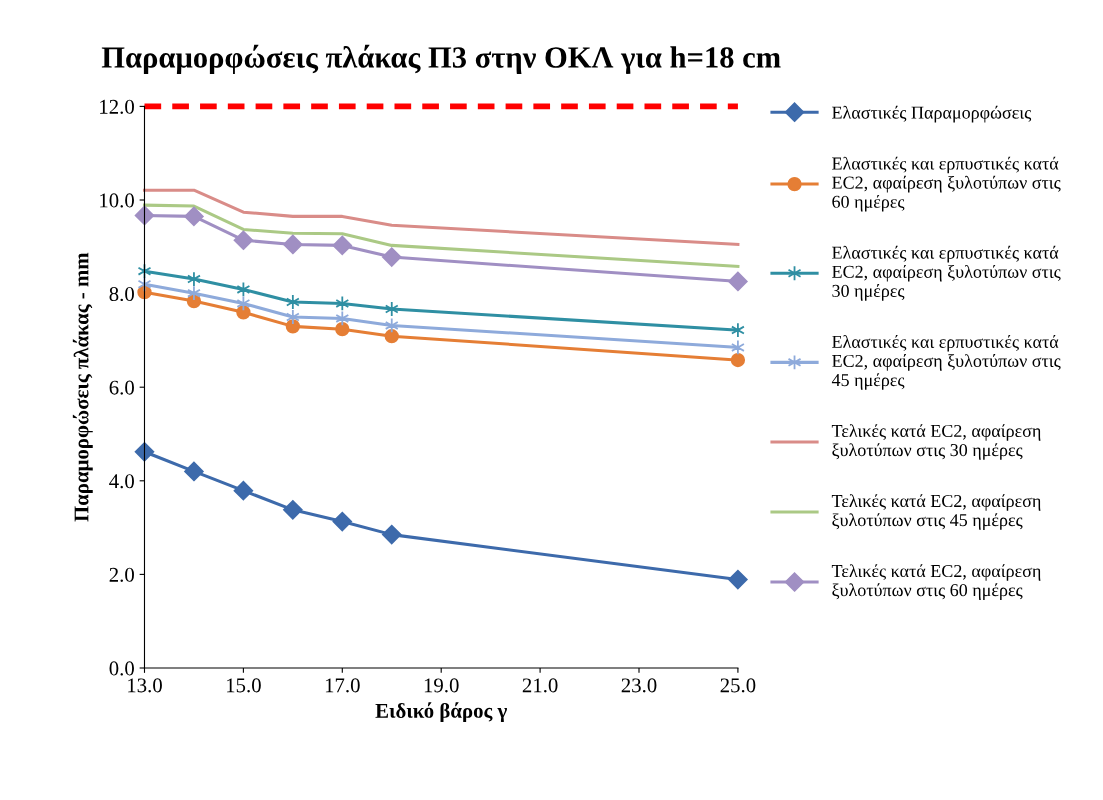 The height and width of the screenshot is (800, 1103). What do you see at coordinates (639, 685) in the screenshot?
I see `x-tick-label: 23.0` at bounding box center [639, 685].